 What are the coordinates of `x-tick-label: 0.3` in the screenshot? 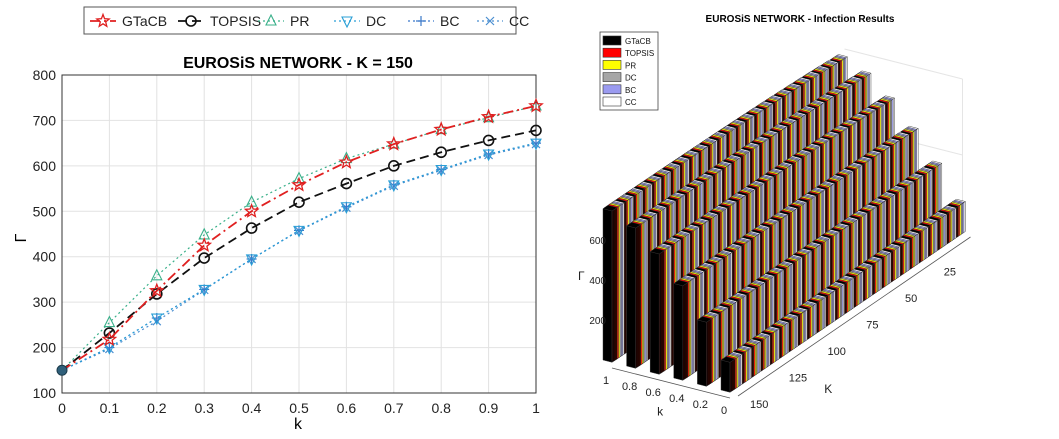 It's located at (204, 408).